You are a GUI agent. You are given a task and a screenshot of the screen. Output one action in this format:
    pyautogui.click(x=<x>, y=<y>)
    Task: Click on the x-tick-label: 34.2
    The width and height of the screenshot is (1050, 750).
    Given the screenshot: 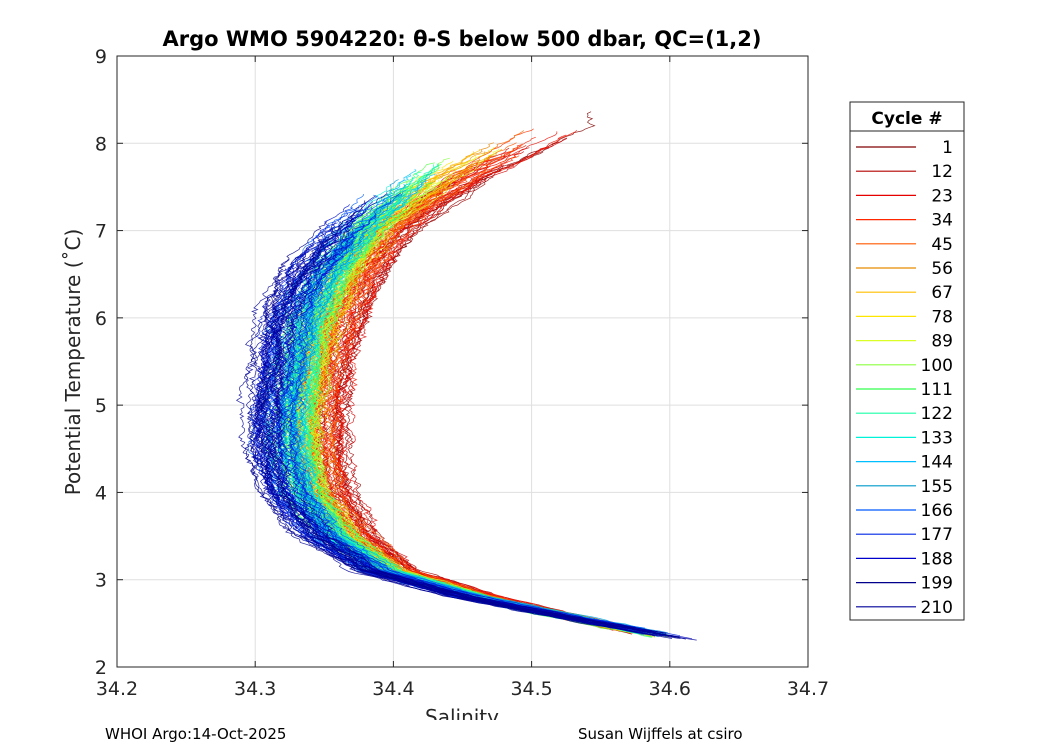 What is the action you would take?
    pyautogui.click(x=117, y=689)
    